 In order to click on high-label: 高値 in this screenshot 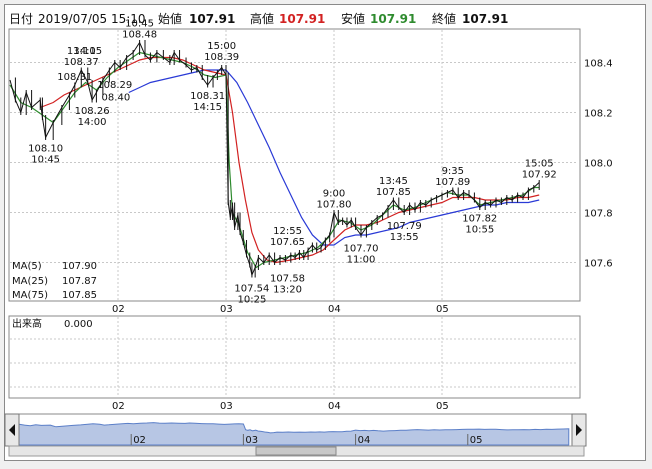, I will do `click(262, 18)`.